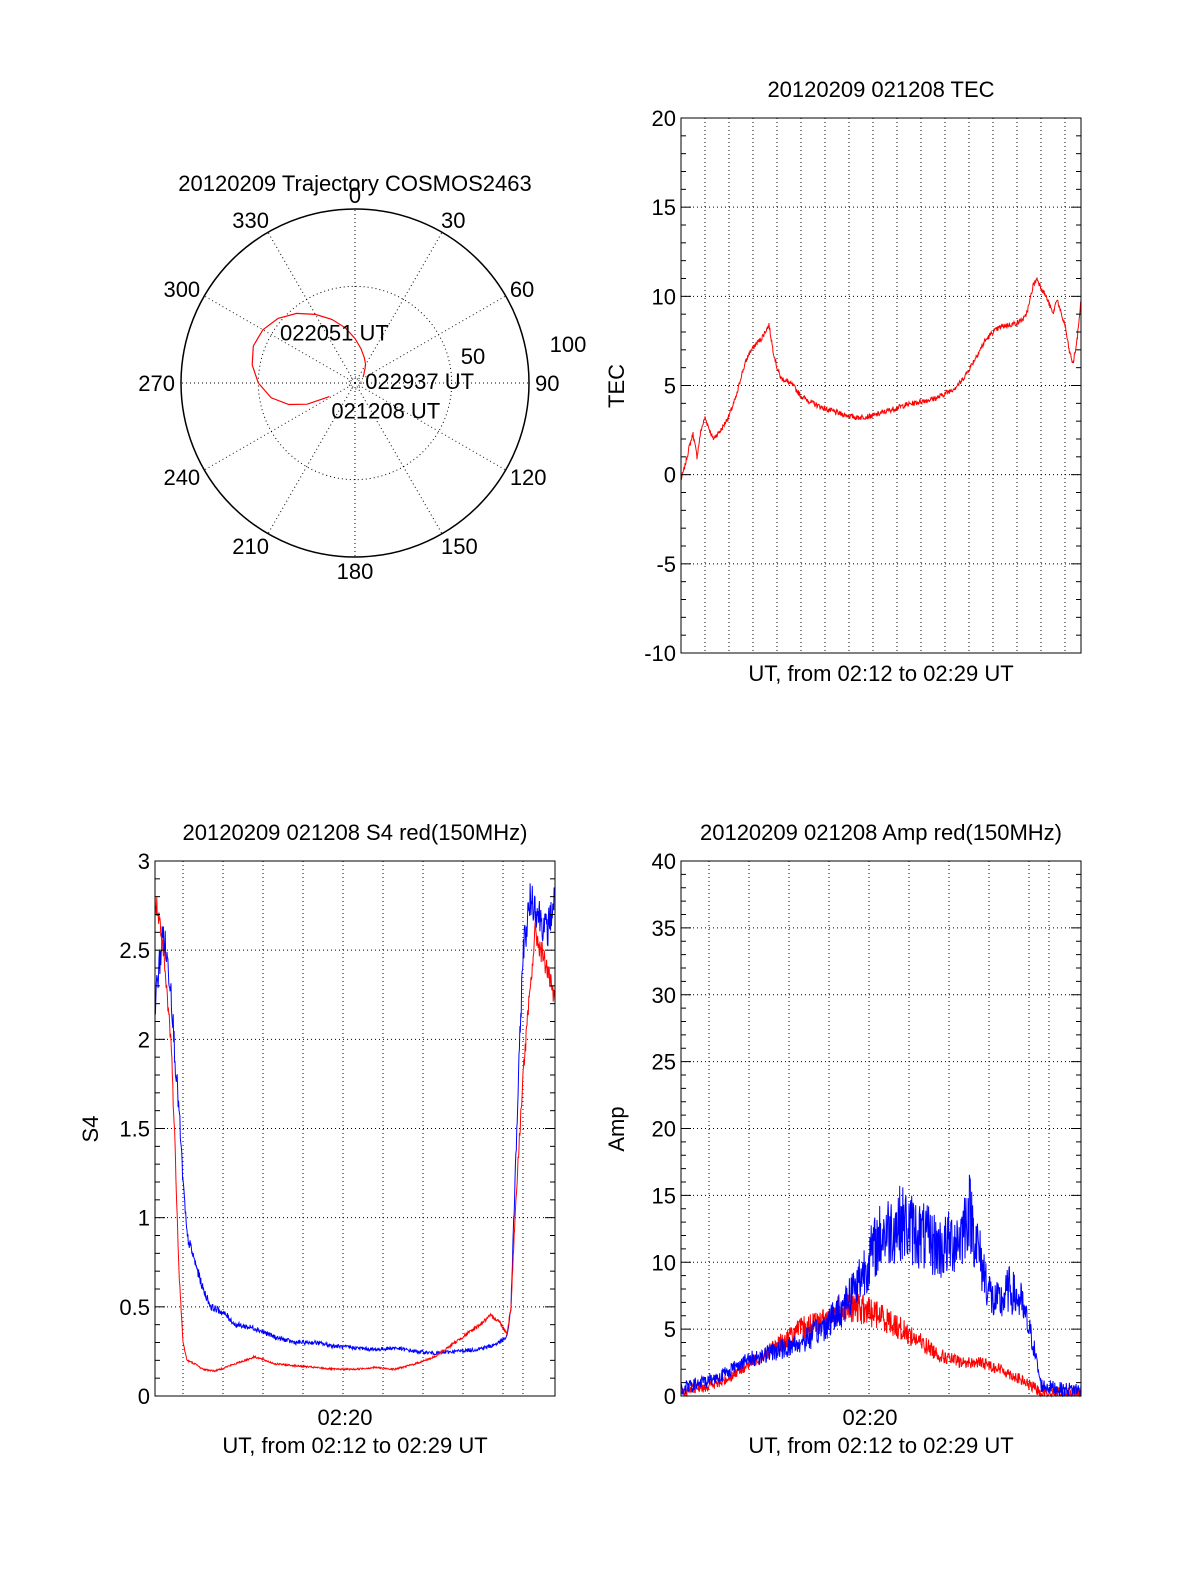  What do you see at coordinates (181, 477) in the screenshot?
I see `azimuth-label-240: 240` at bounding box center [181, 477].